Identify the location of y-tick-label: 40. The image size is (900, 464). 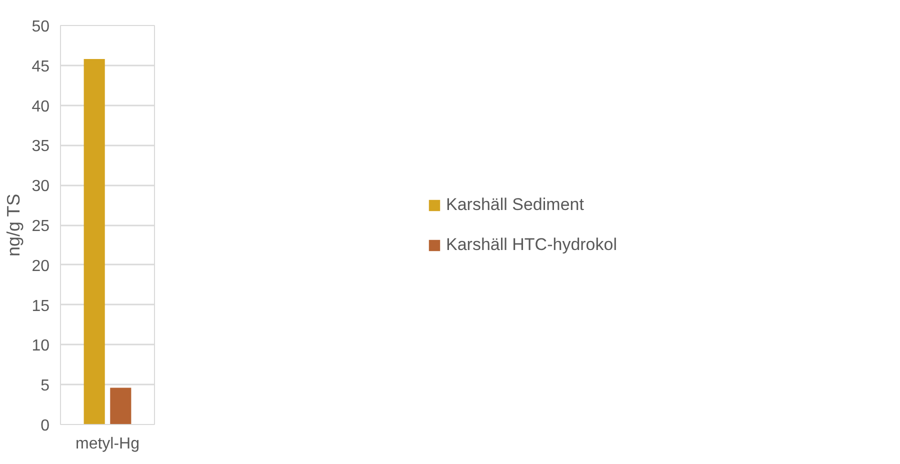
(41, 107).